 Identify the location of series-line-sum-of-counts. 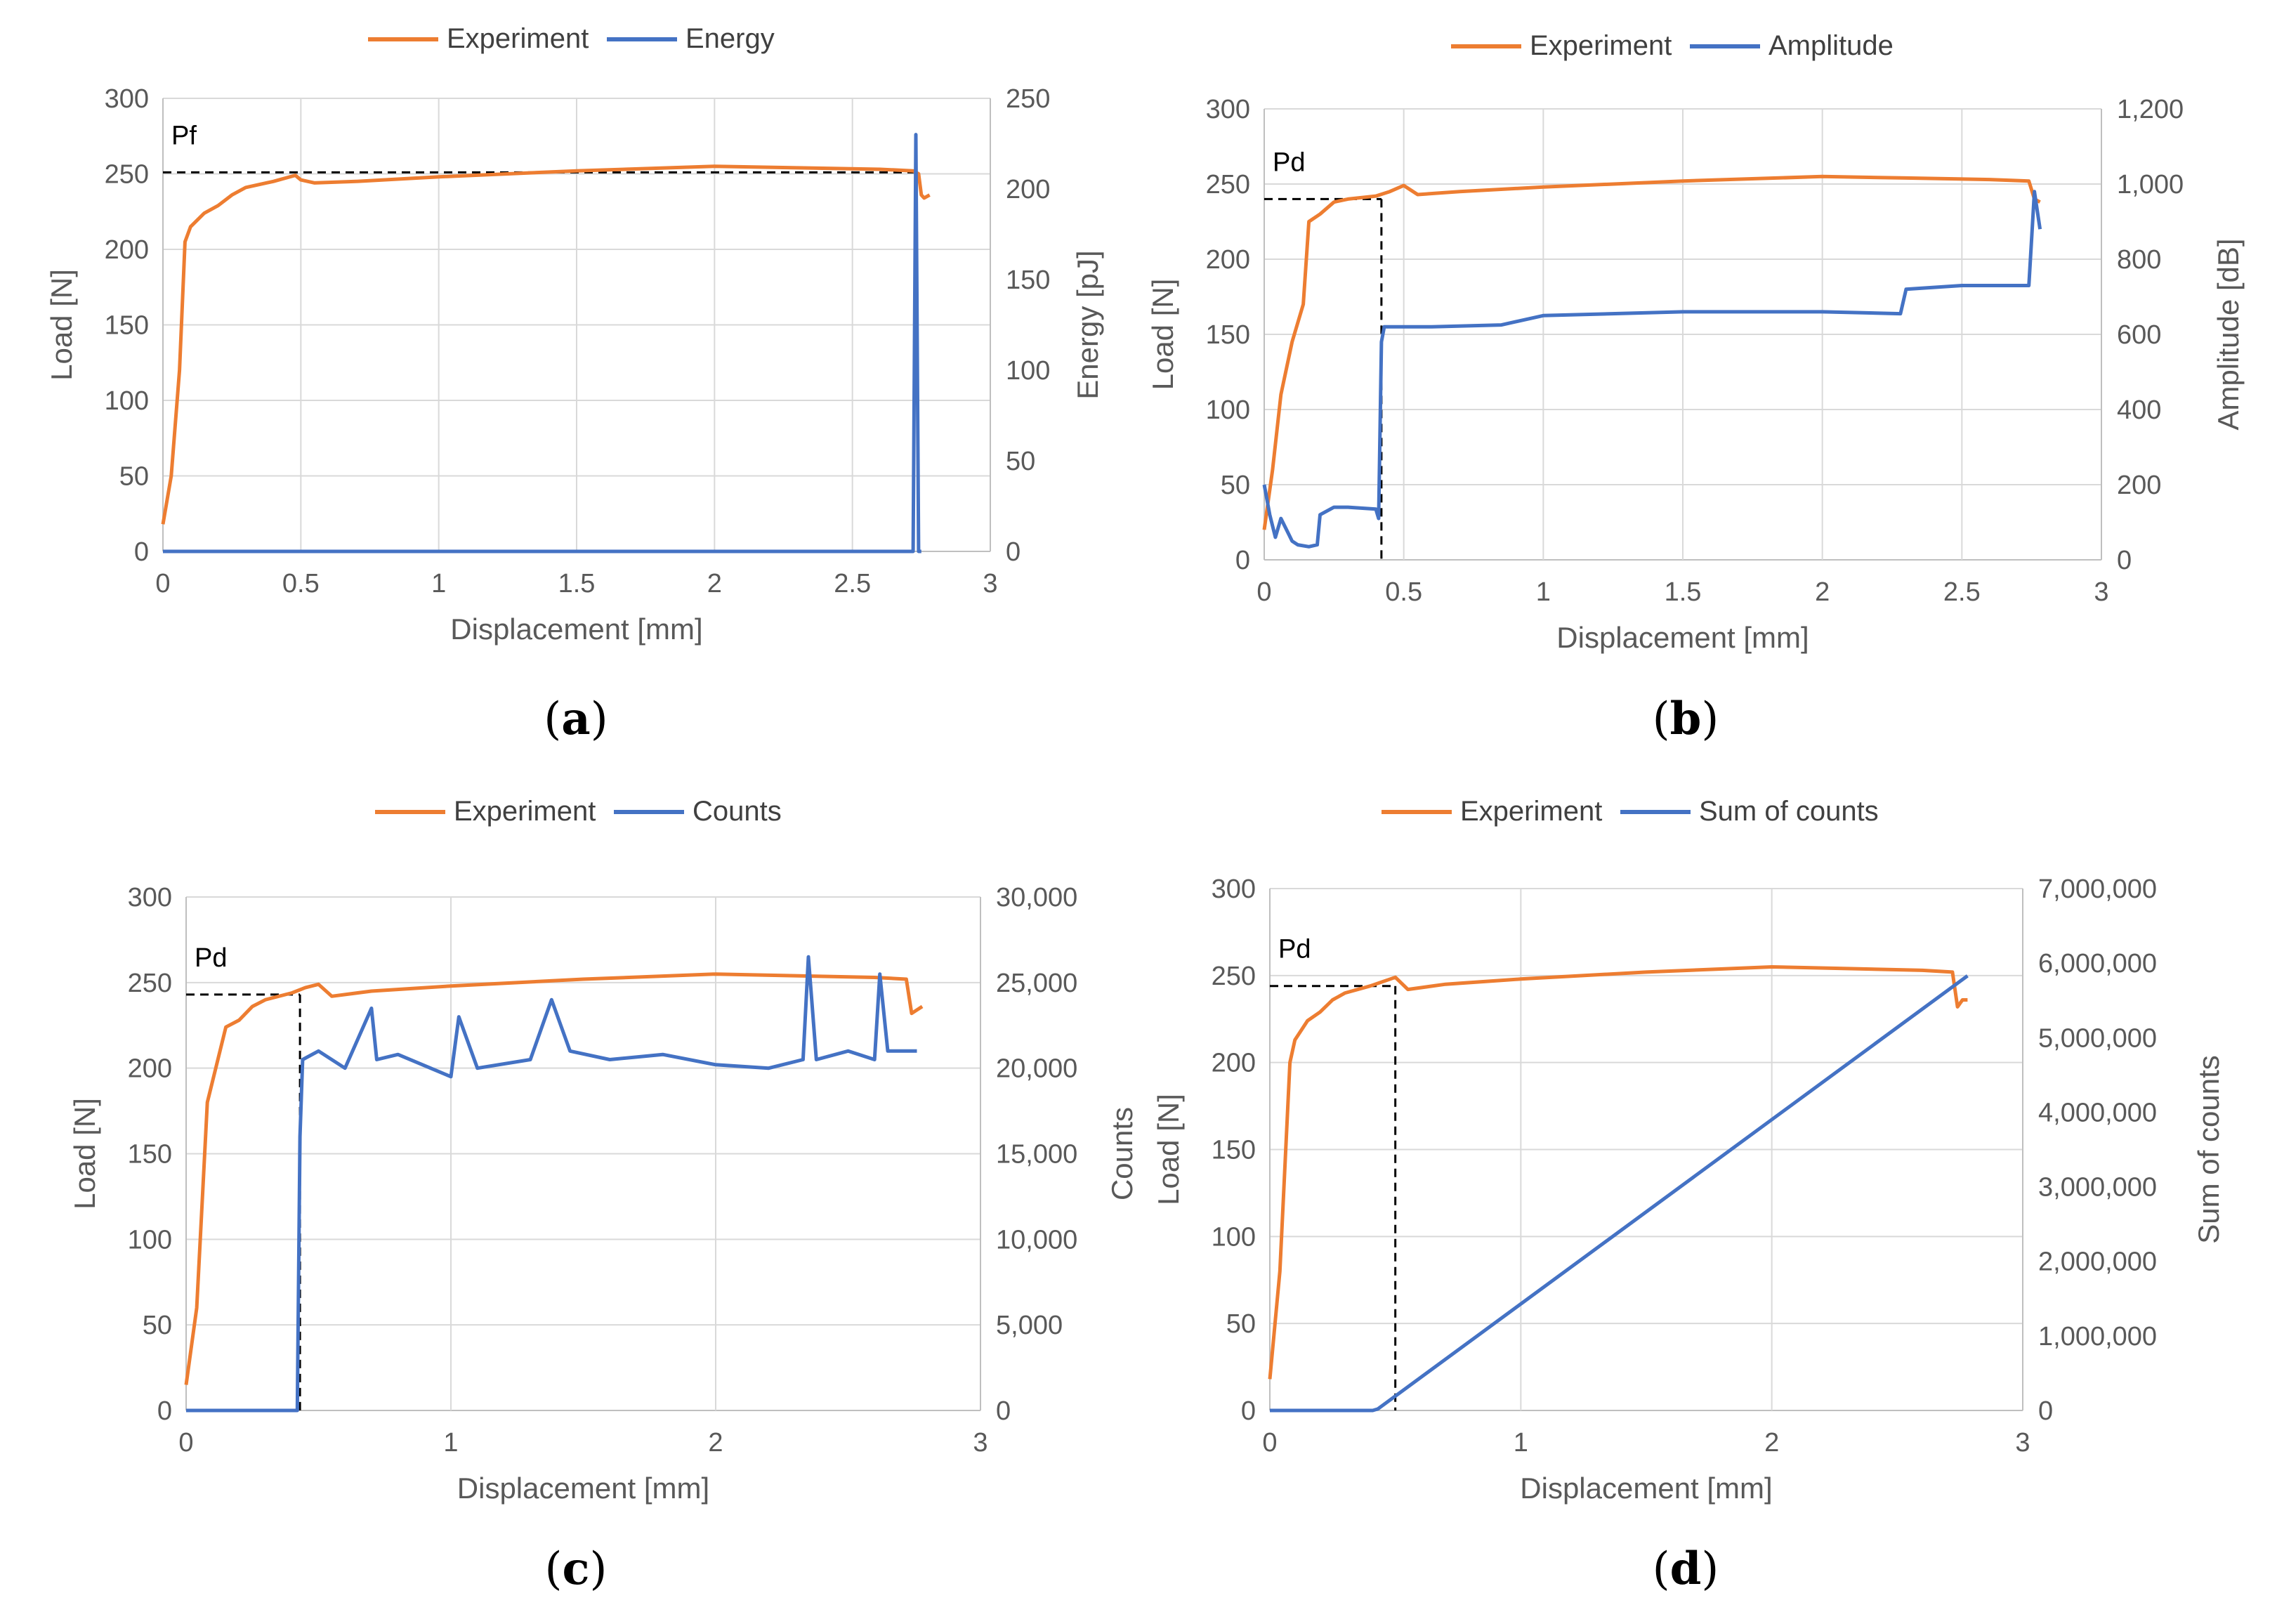
(1619, 1193).